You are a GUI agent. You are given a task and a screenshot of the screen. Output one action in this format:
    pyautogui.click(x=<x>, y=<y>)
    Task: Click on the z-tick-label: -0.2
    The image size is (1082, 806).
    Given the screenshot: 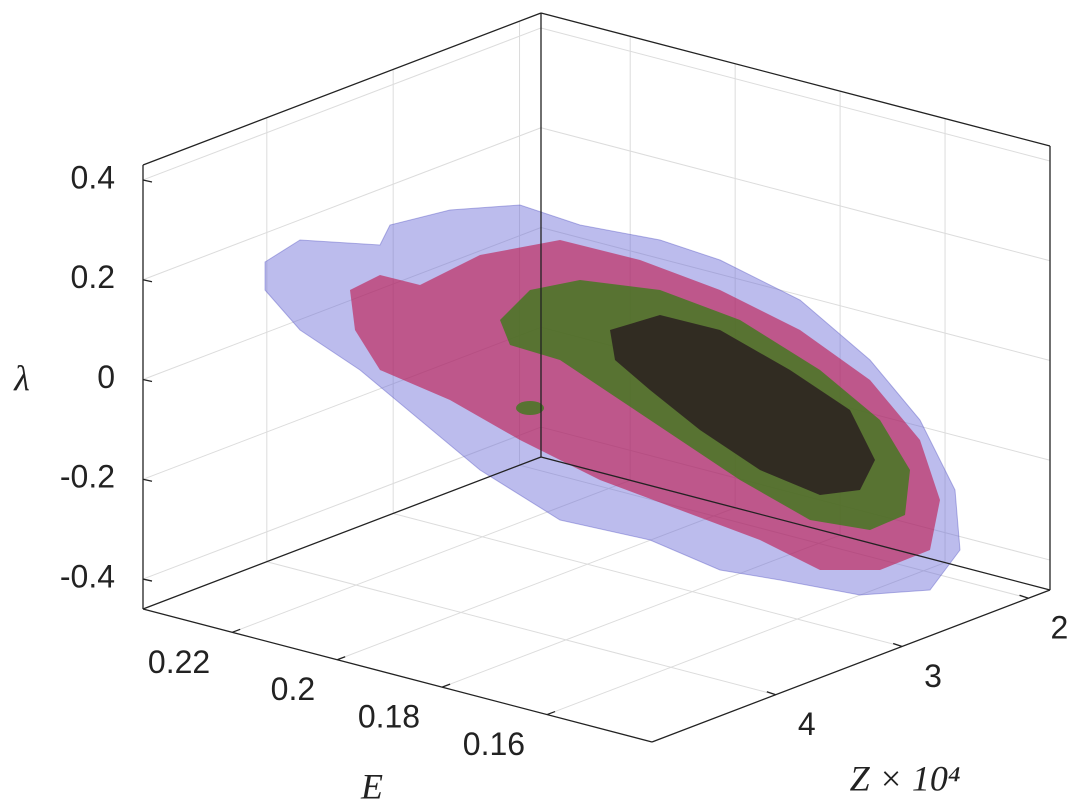 What is the action you would take?
    pyautogui.click(x=87, y=477)
    